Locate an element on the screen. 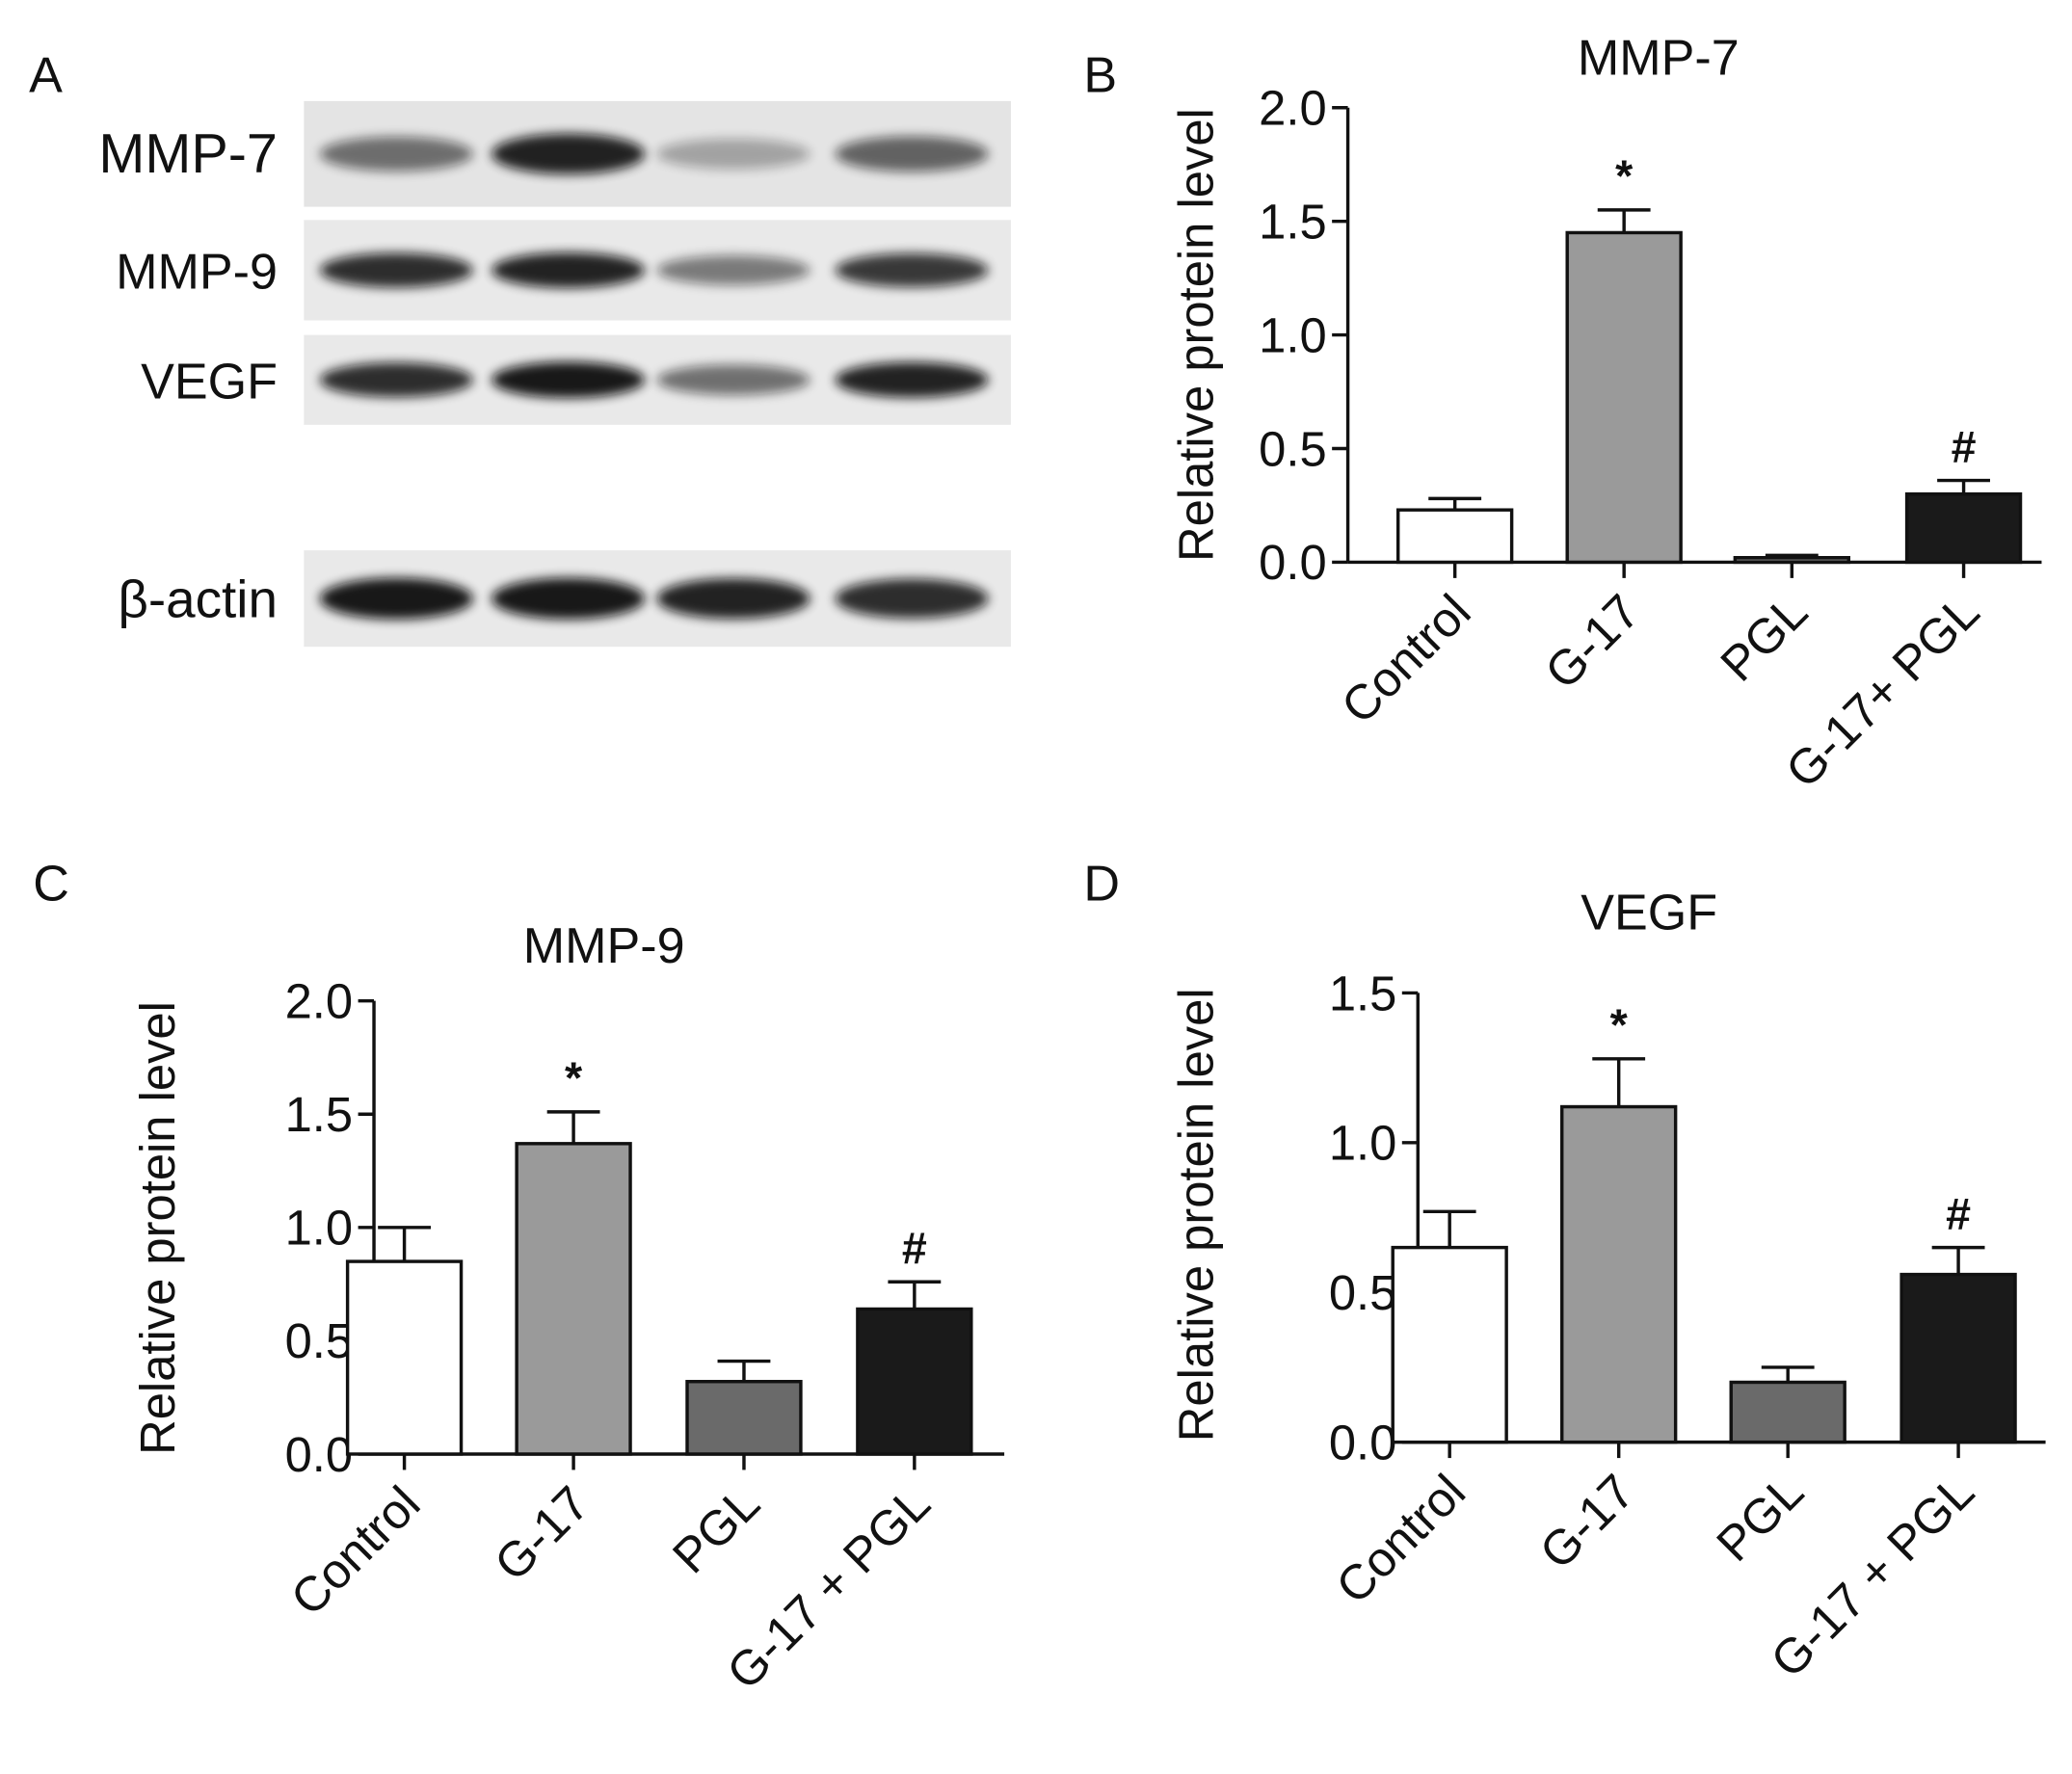  chart-title: VEGF is located at coordinates (1649, 913).